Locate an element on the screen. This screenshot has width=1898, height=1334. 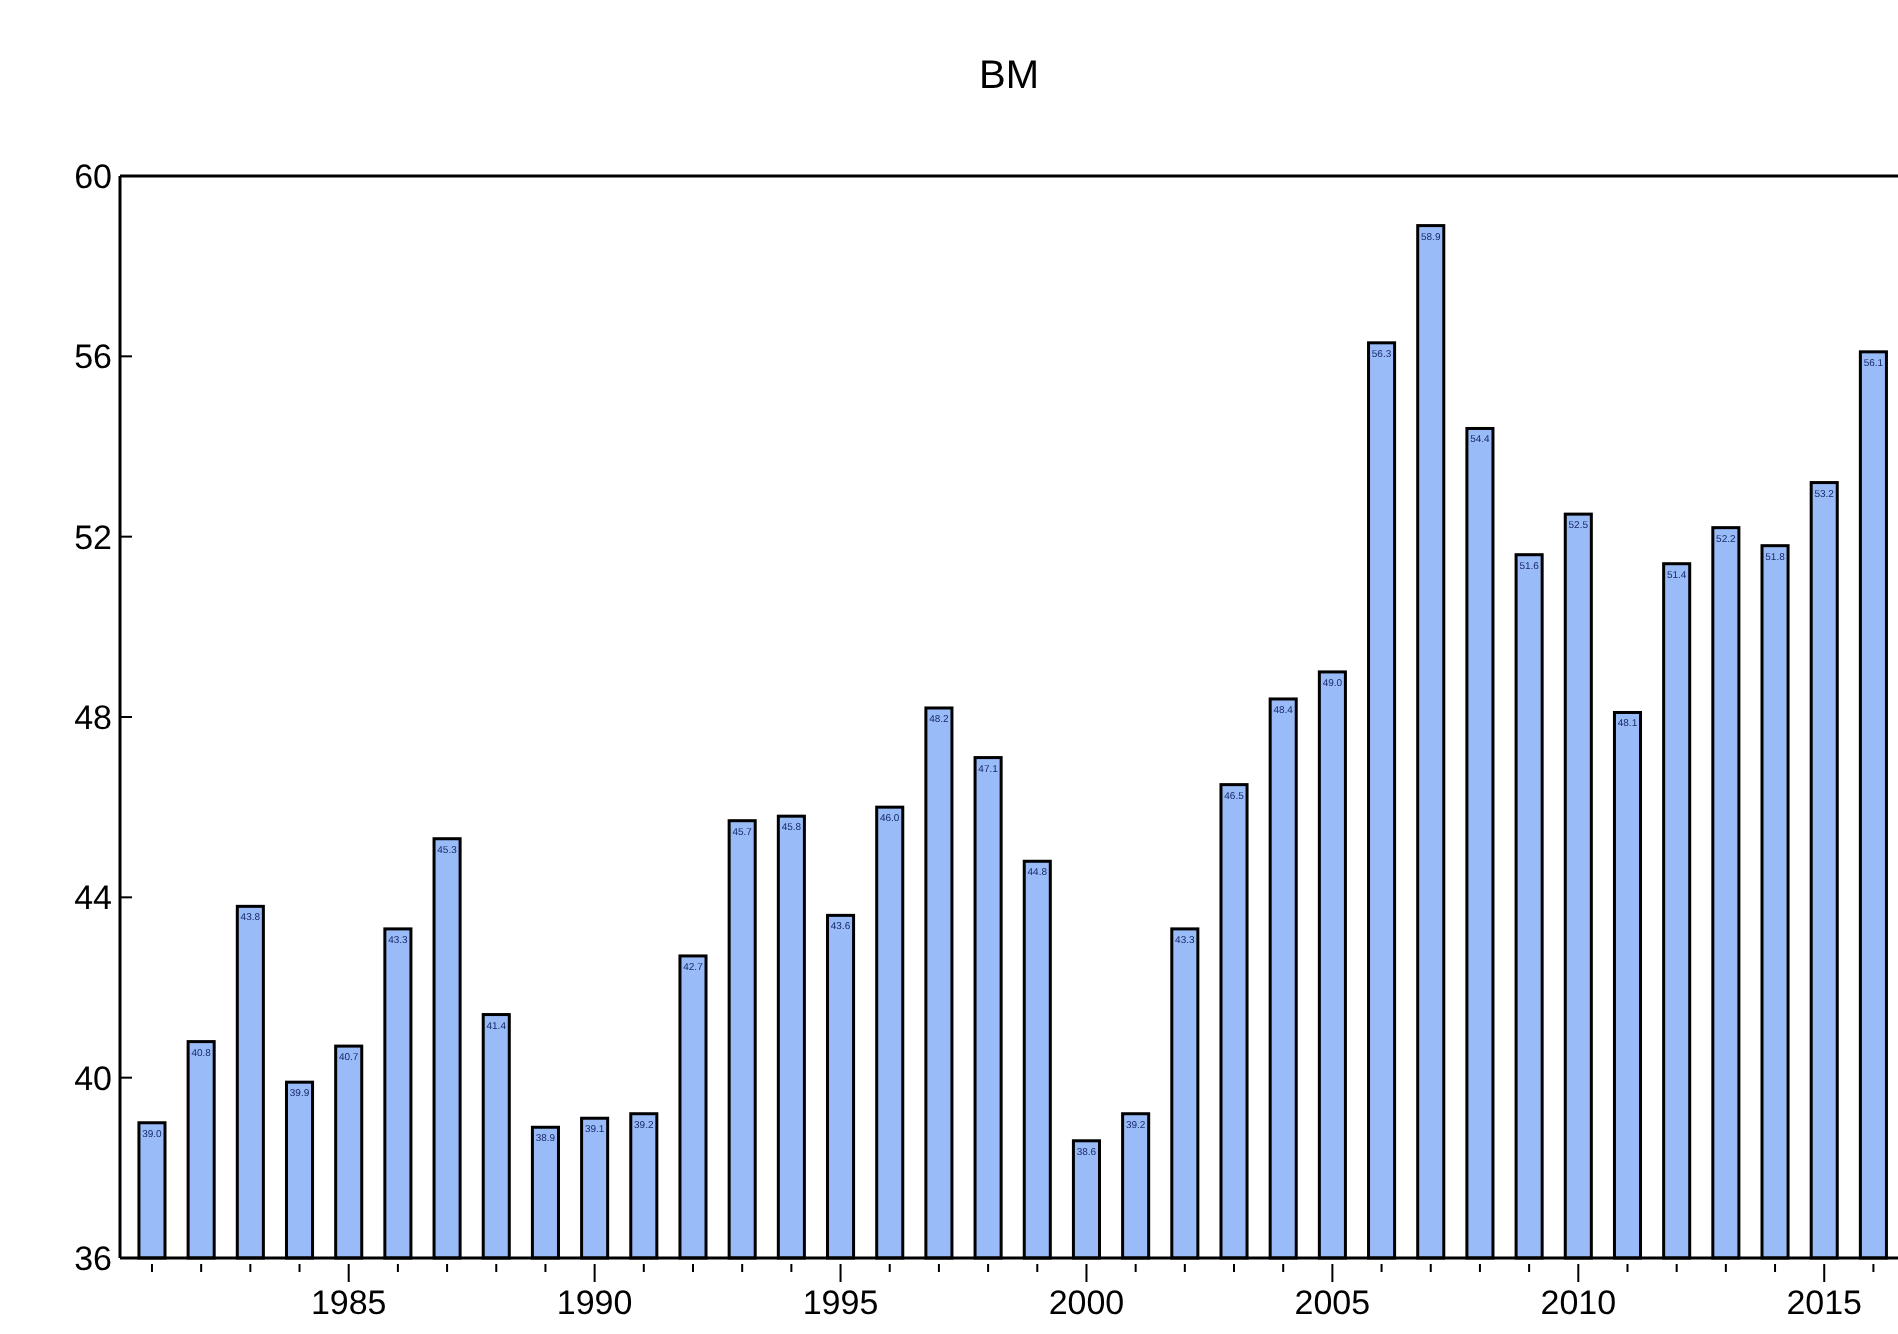
chart-title: BM is located at coordinates (1009, 76).